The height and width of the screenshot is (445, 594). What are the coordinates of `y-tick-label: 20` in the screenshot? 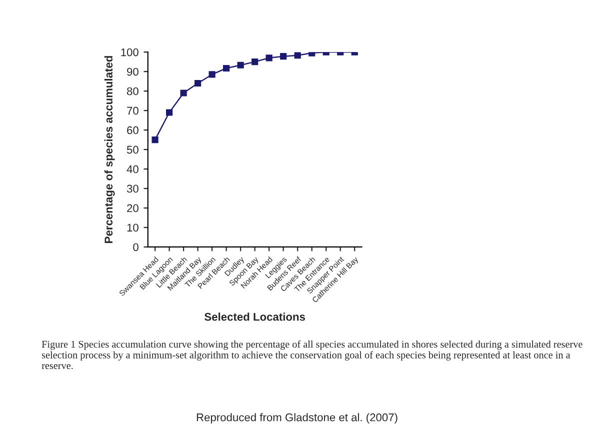 It's located at (132, 208).